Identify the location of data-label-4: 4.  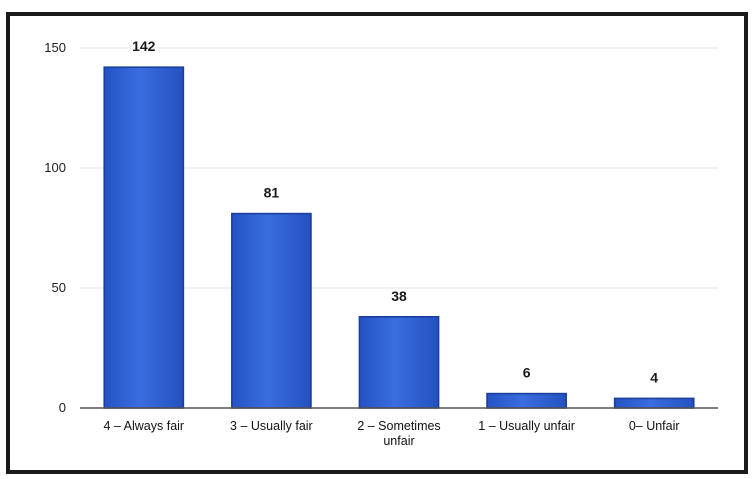
(654, 377).